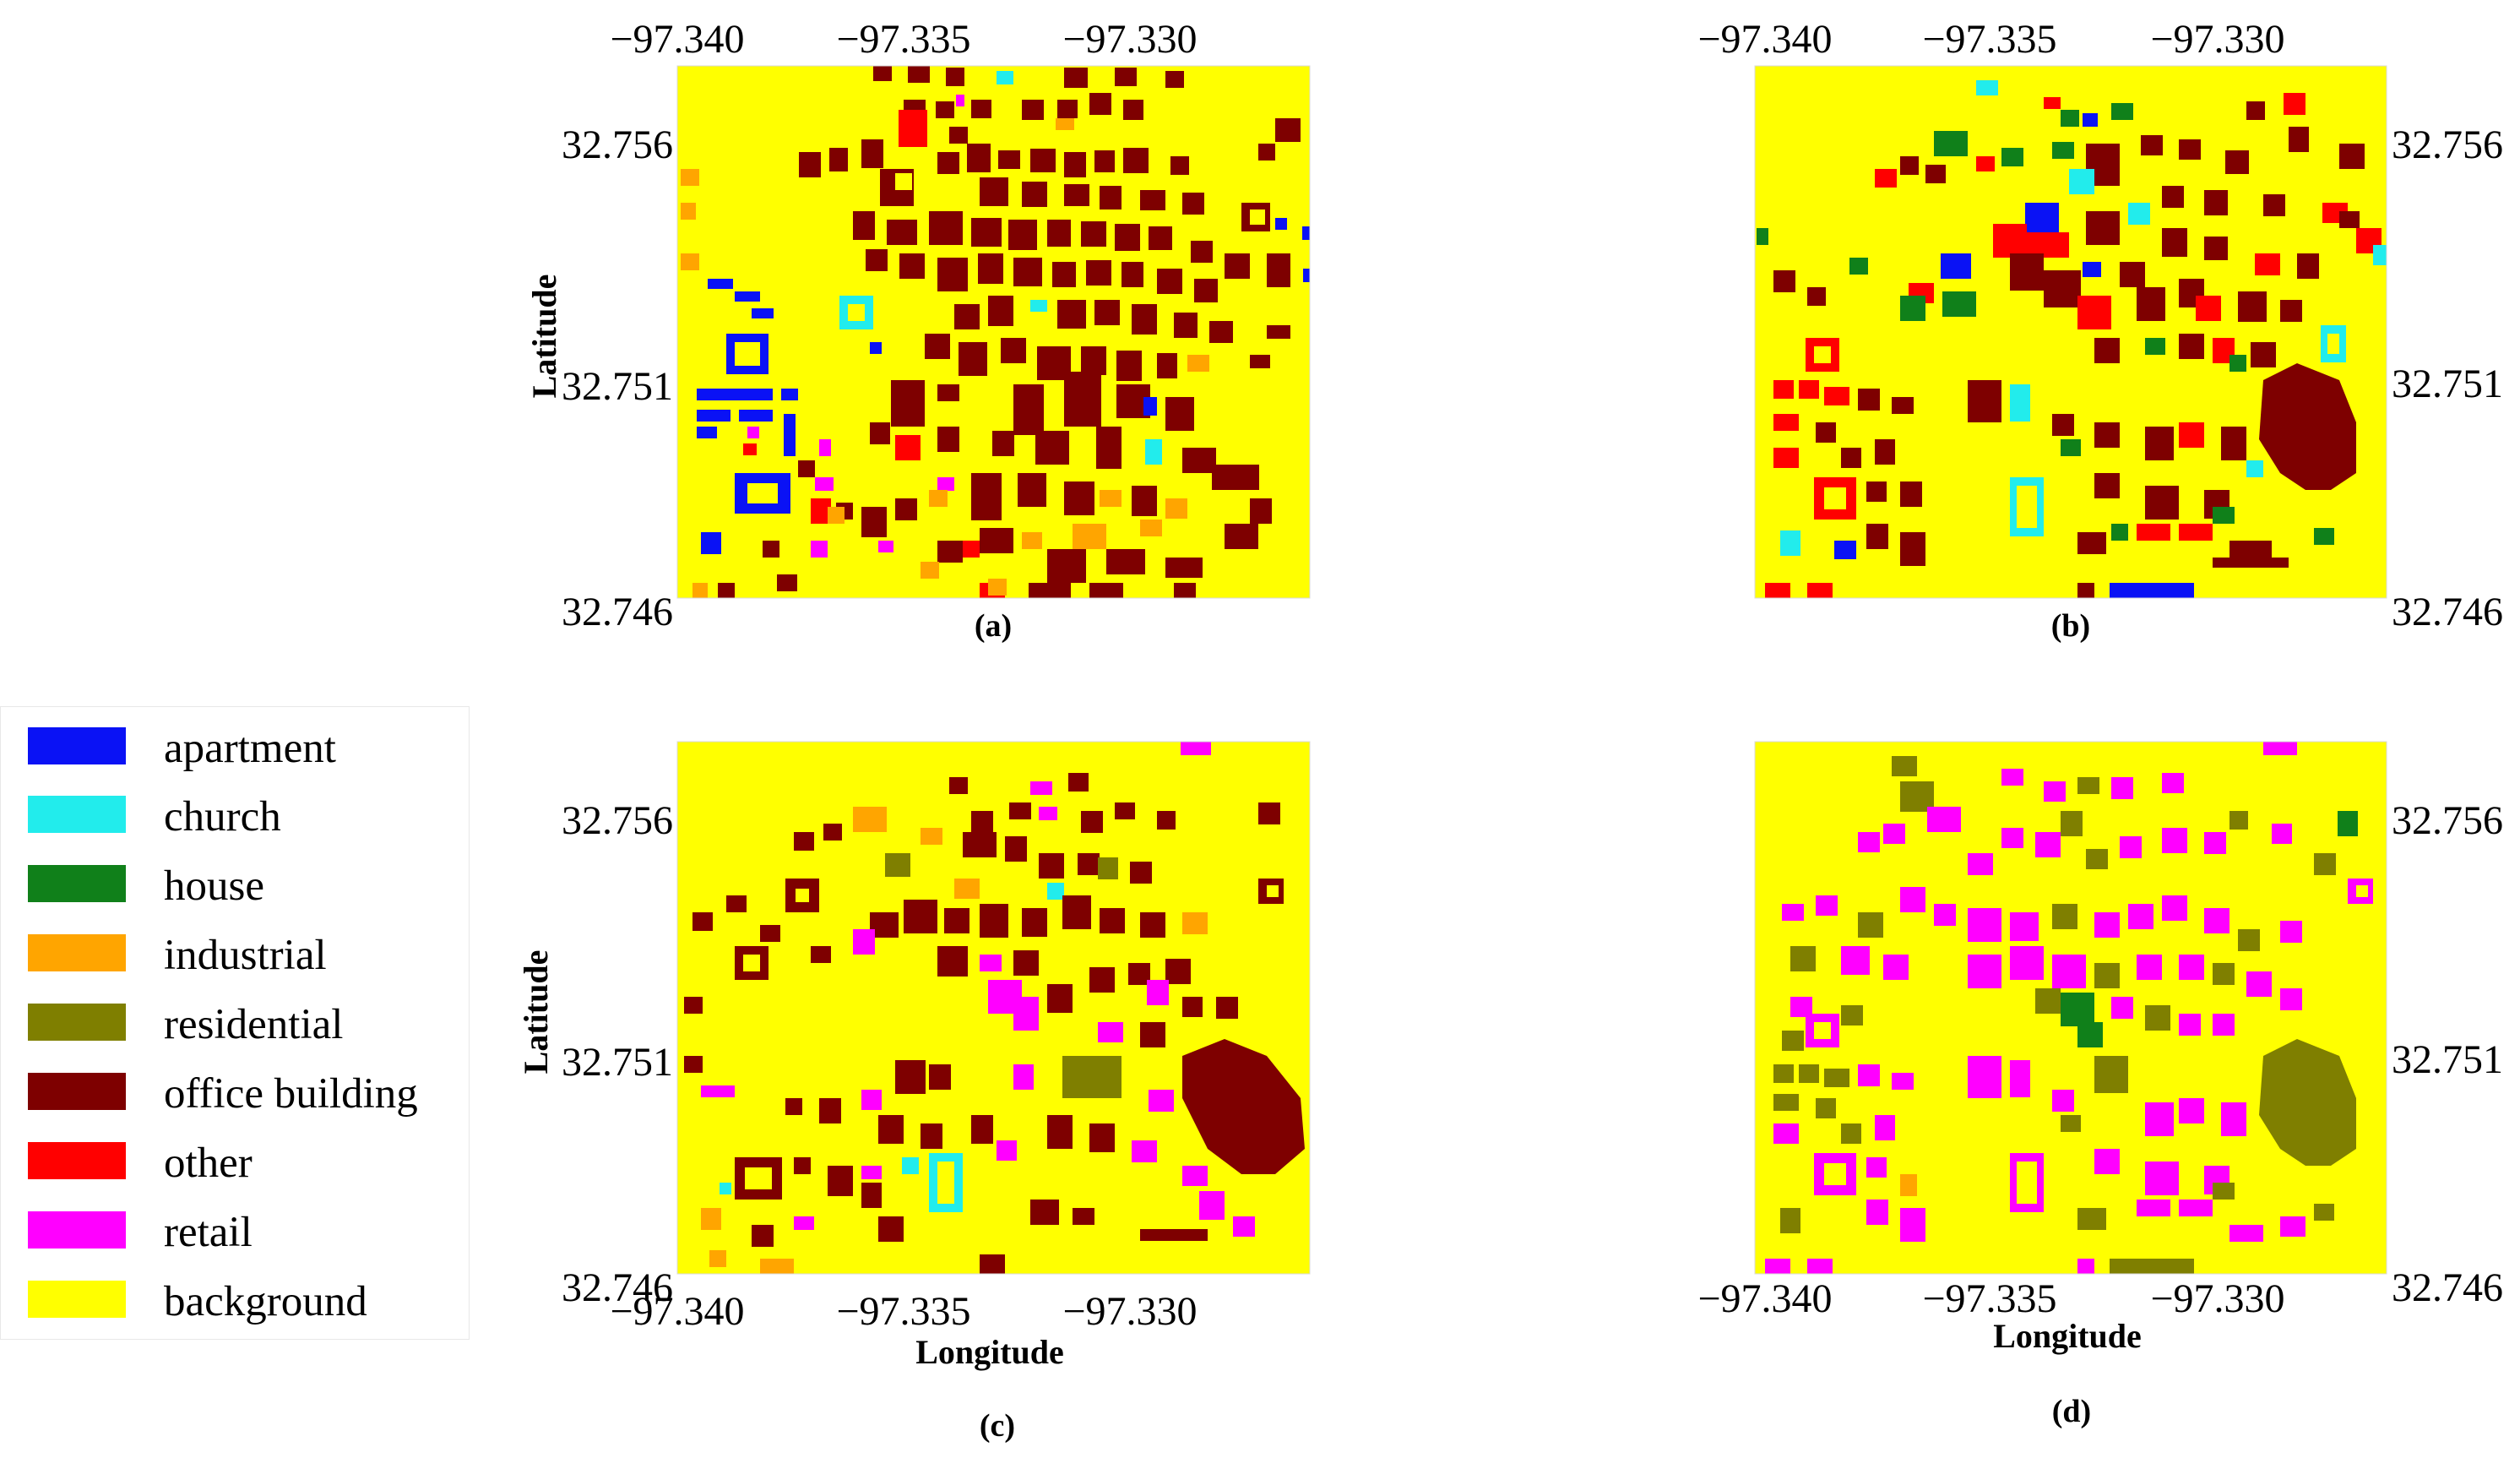 The height and width of the screenshot is (1458, 2520). I want to click on panel-a-lon-tick: −97.340, so click(677, 39).